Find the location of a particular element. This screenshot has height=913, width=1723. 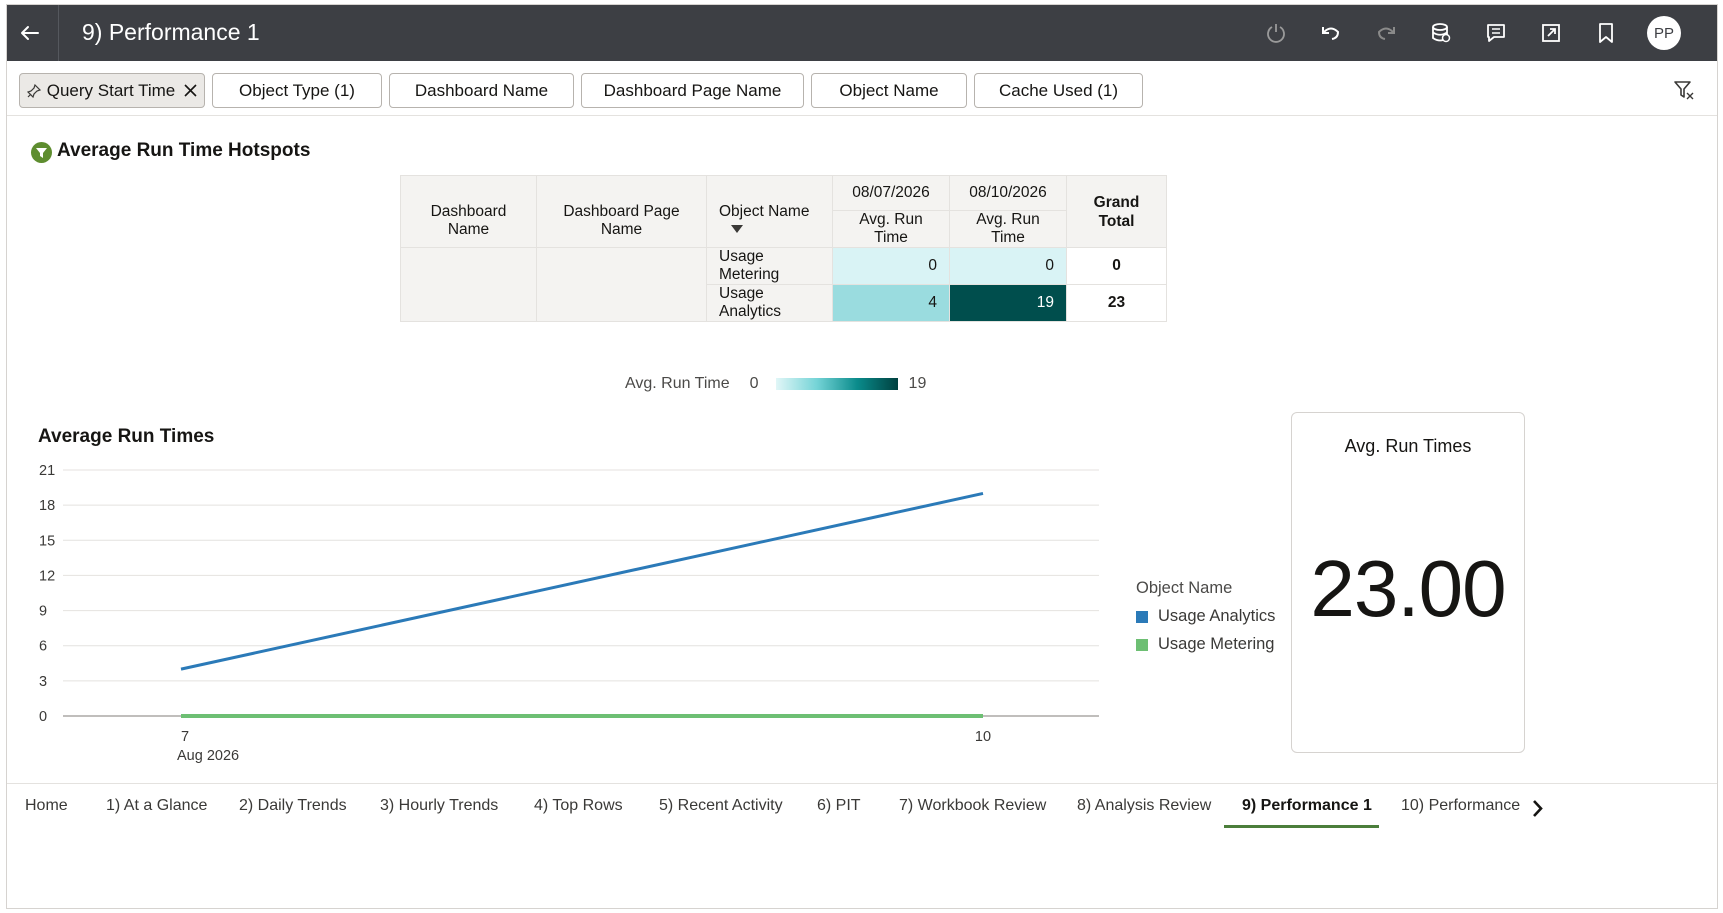

redo-icon is located at coordinates (1386, 33).